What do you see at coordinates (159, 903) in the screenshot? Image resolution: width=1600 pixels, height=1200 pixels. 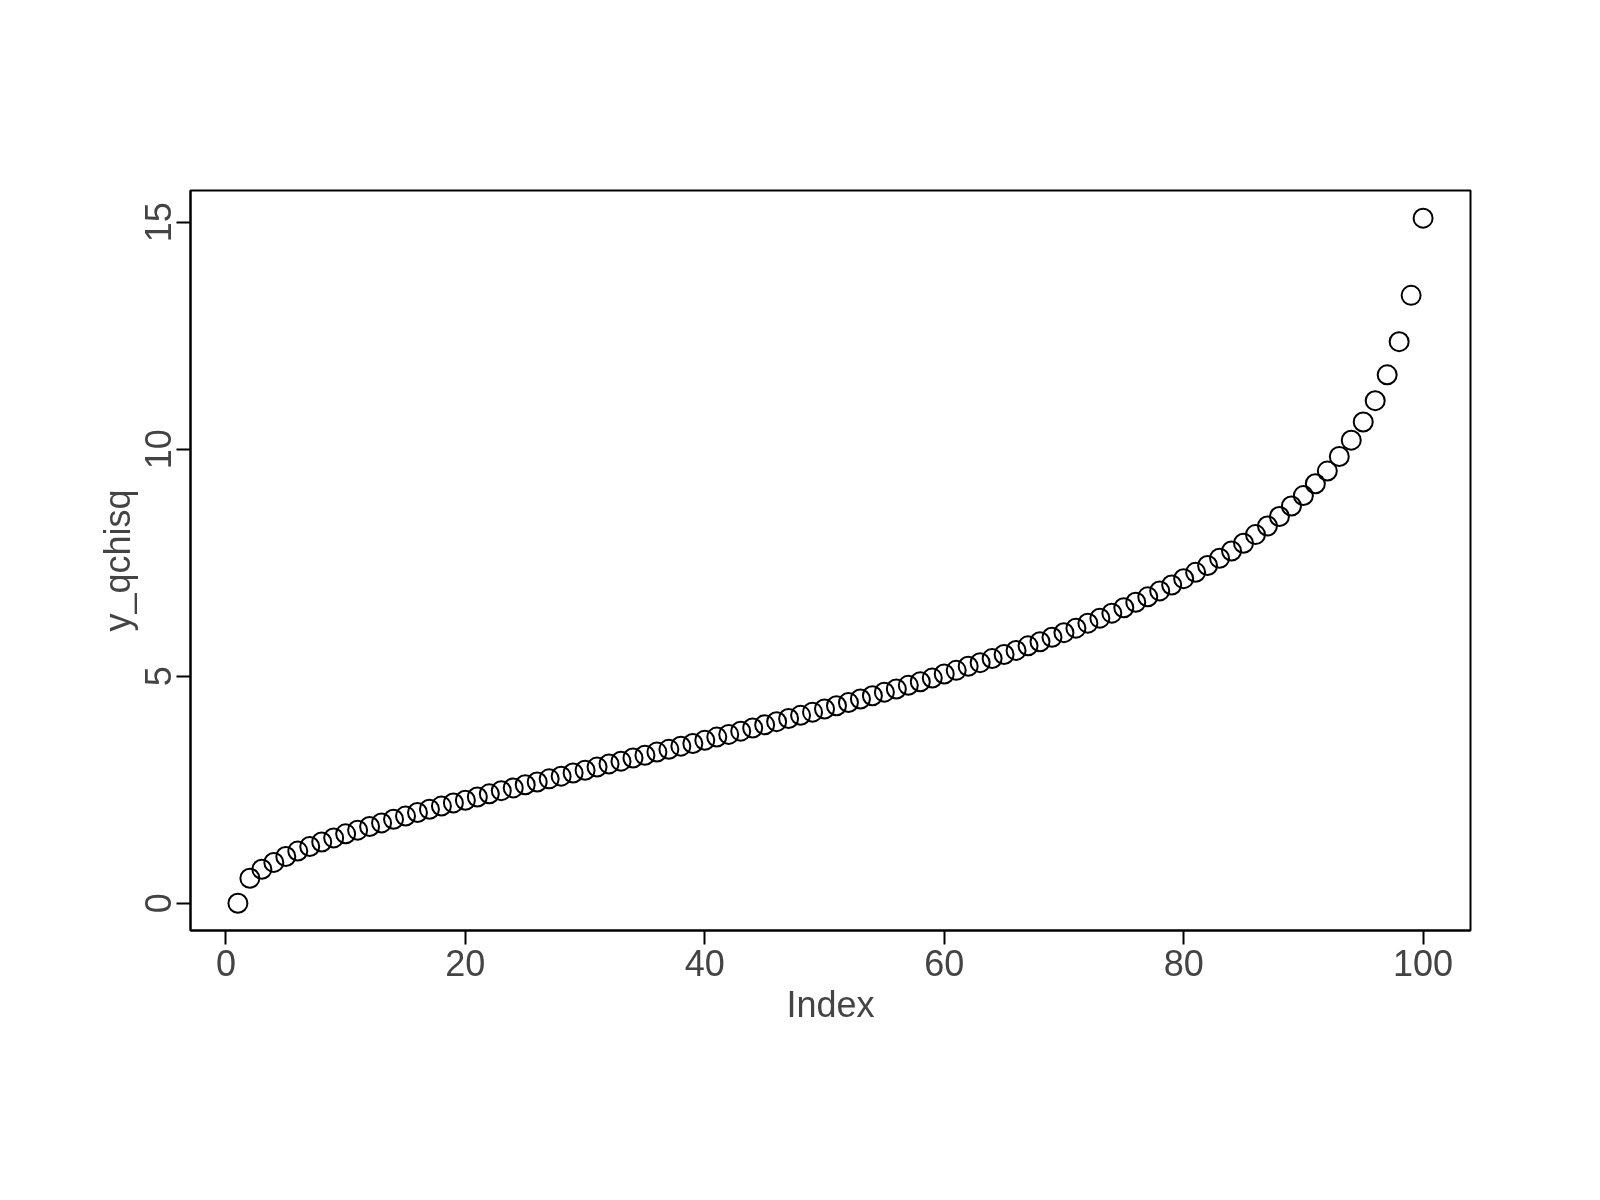 I see `y-tick-label: 0` at bounding box center [159, 903].